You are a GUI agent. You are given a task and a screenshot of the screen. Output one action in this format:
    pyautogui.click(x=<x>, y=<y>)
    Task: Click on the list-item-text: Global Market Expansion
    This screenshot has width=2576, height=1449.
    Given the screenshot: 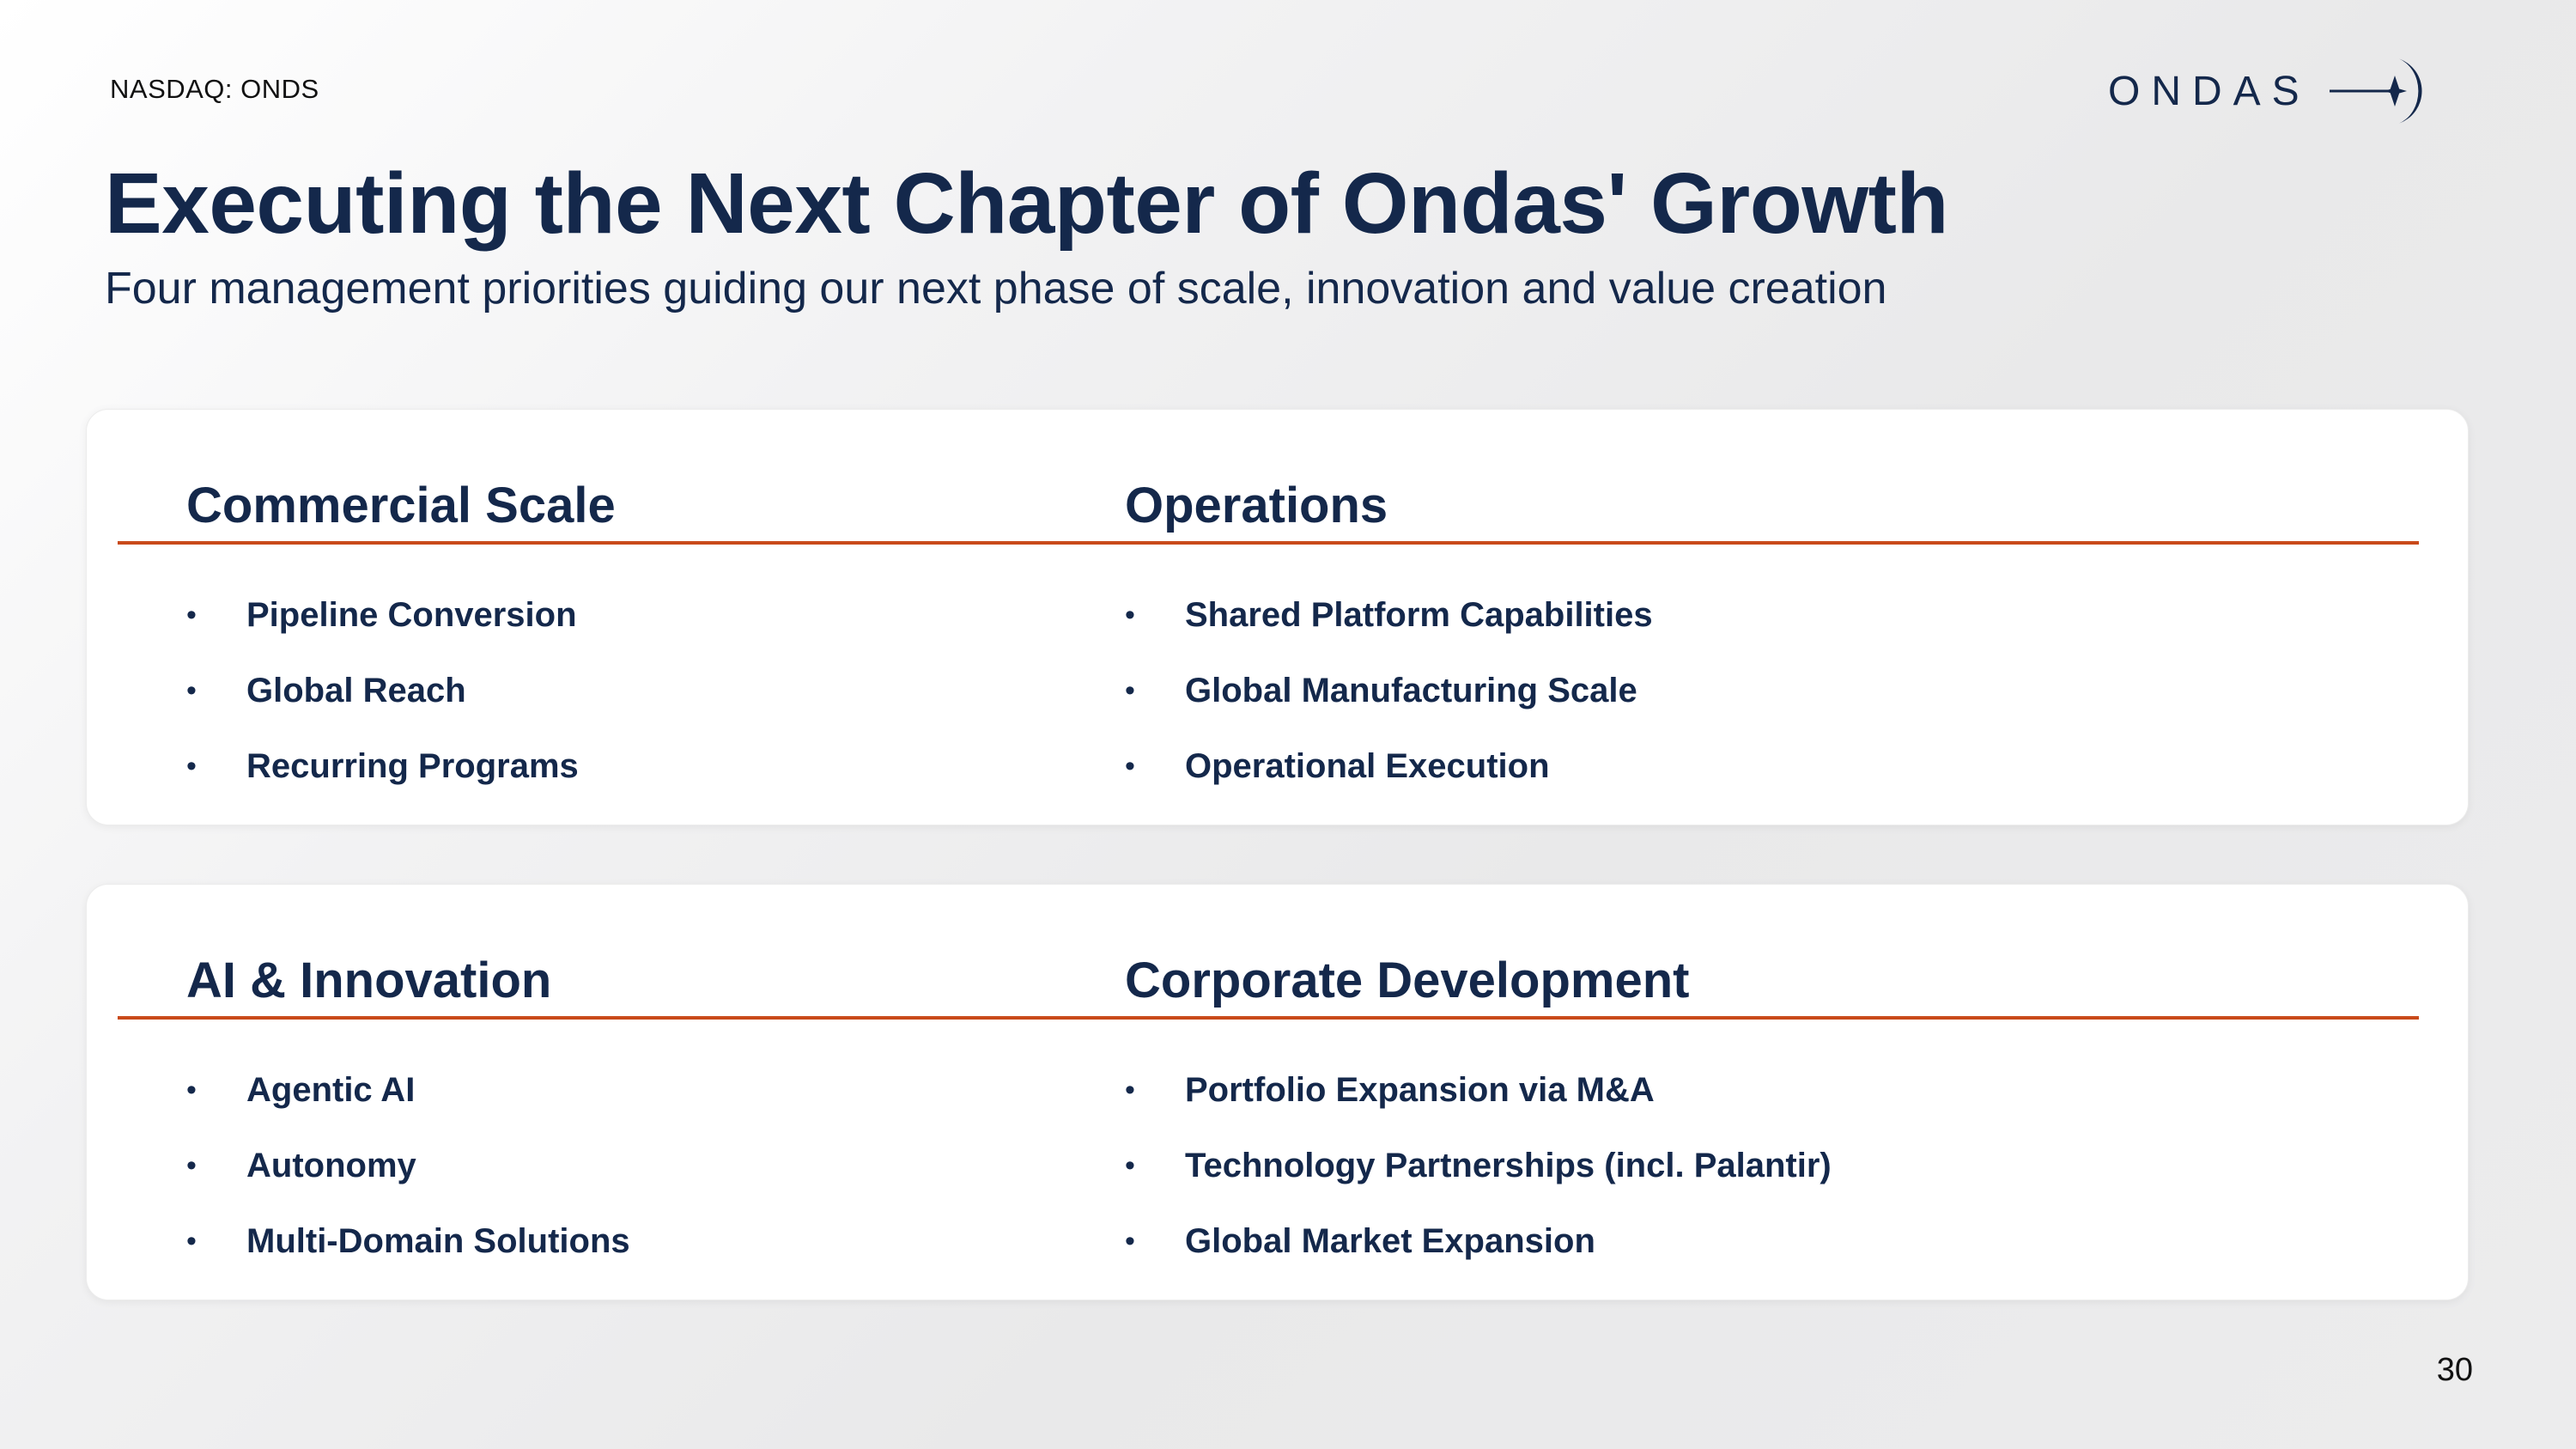 What is the action you would take?
    pyautogui.click(x=1390, y=1240)
    